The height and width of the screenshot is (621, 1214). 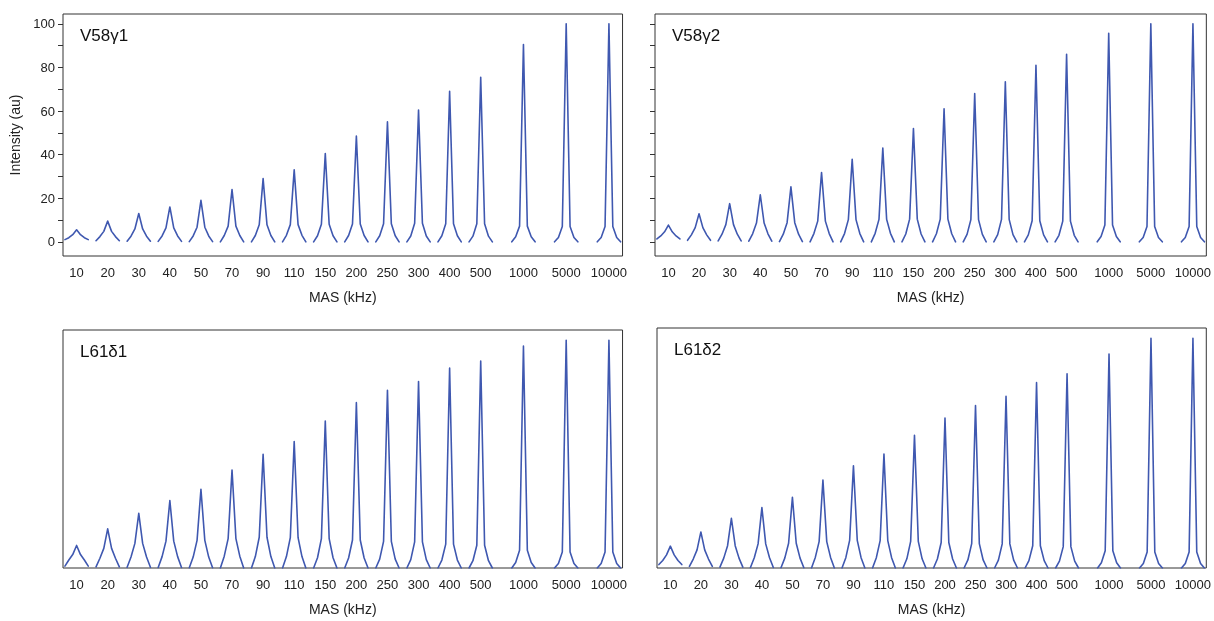 What do you see at coordinates (47, 111) in the screenshot?
I see `y-tick-label: 60` at bounding box center [47, 111].